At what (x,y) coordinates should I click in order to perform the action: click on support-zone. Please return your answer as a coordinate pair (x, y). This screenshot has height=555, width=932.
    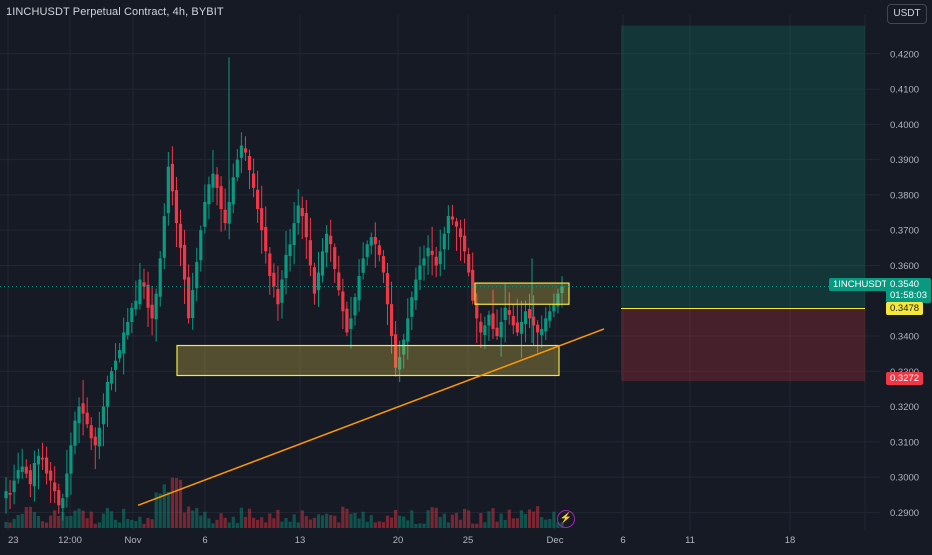
    Looking at the image, I should click on (368, 360).